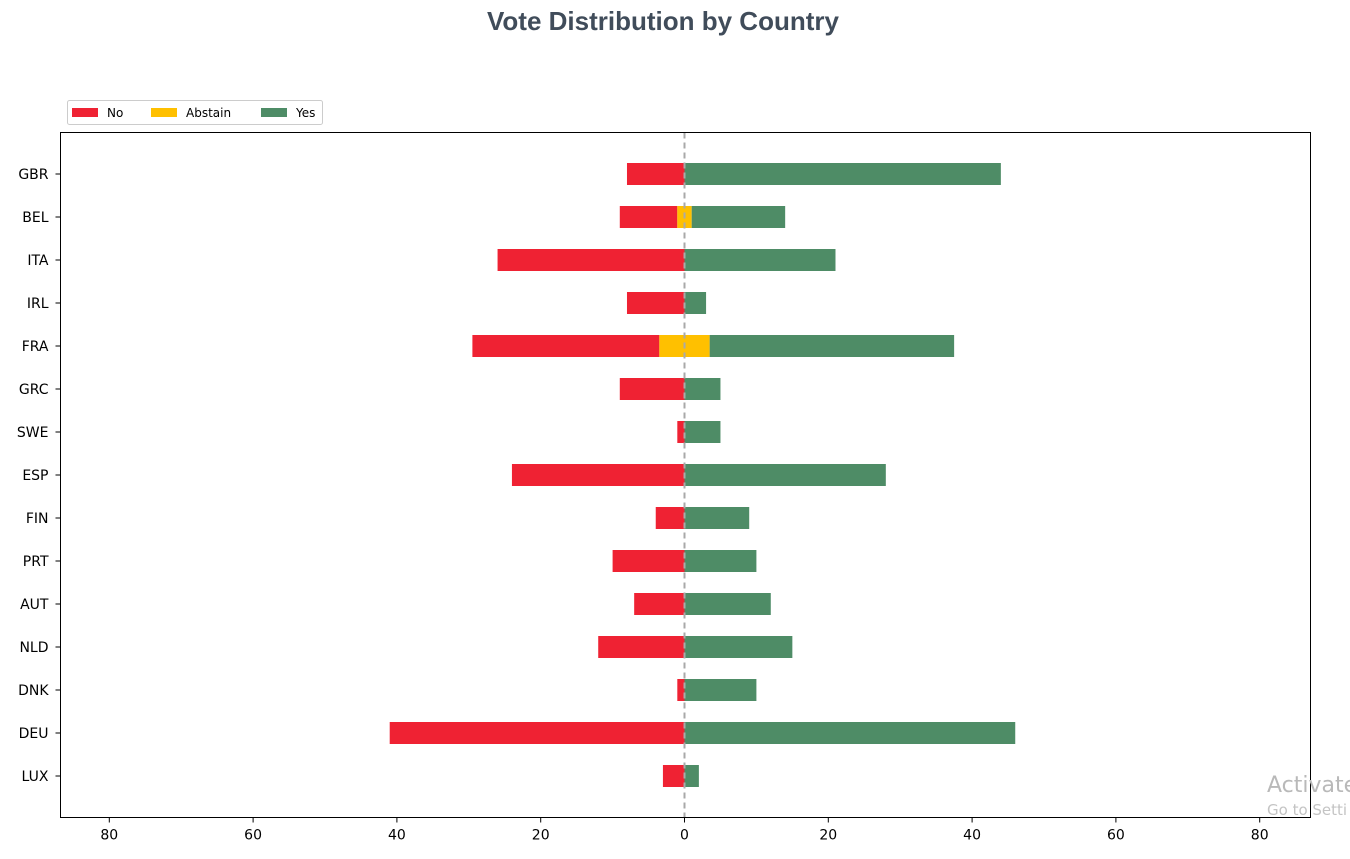  What do you see at coordinates (35, 218) in the screenshot?
I see `y-tick-label-bel: BEL` at bounding box center [35, 218].